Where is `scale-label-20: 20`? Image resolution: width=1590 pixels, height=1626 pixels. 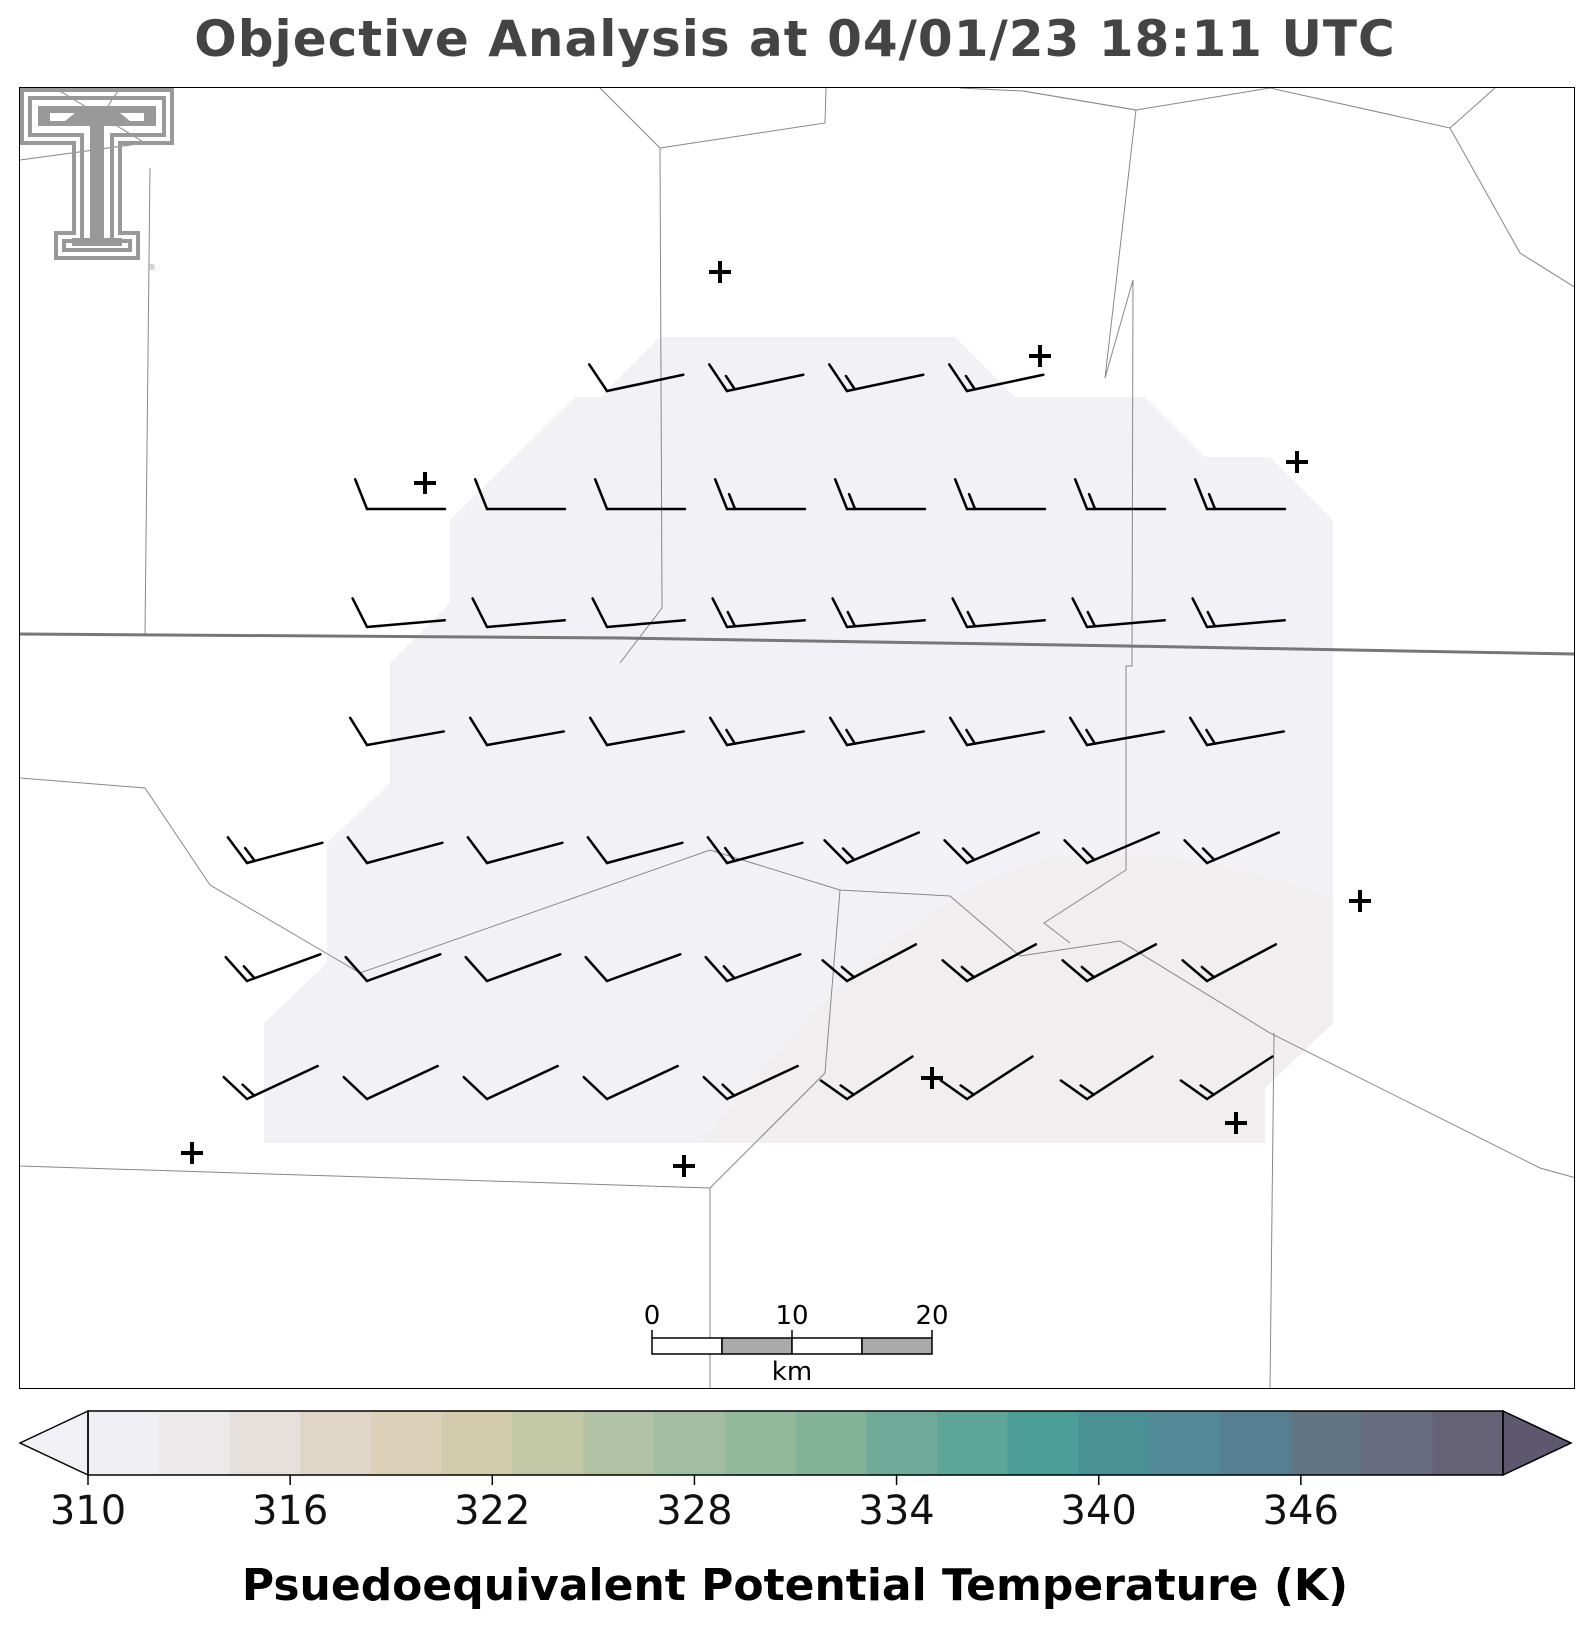
scale-label-20: 20 is located at coordinates (931, 1316).